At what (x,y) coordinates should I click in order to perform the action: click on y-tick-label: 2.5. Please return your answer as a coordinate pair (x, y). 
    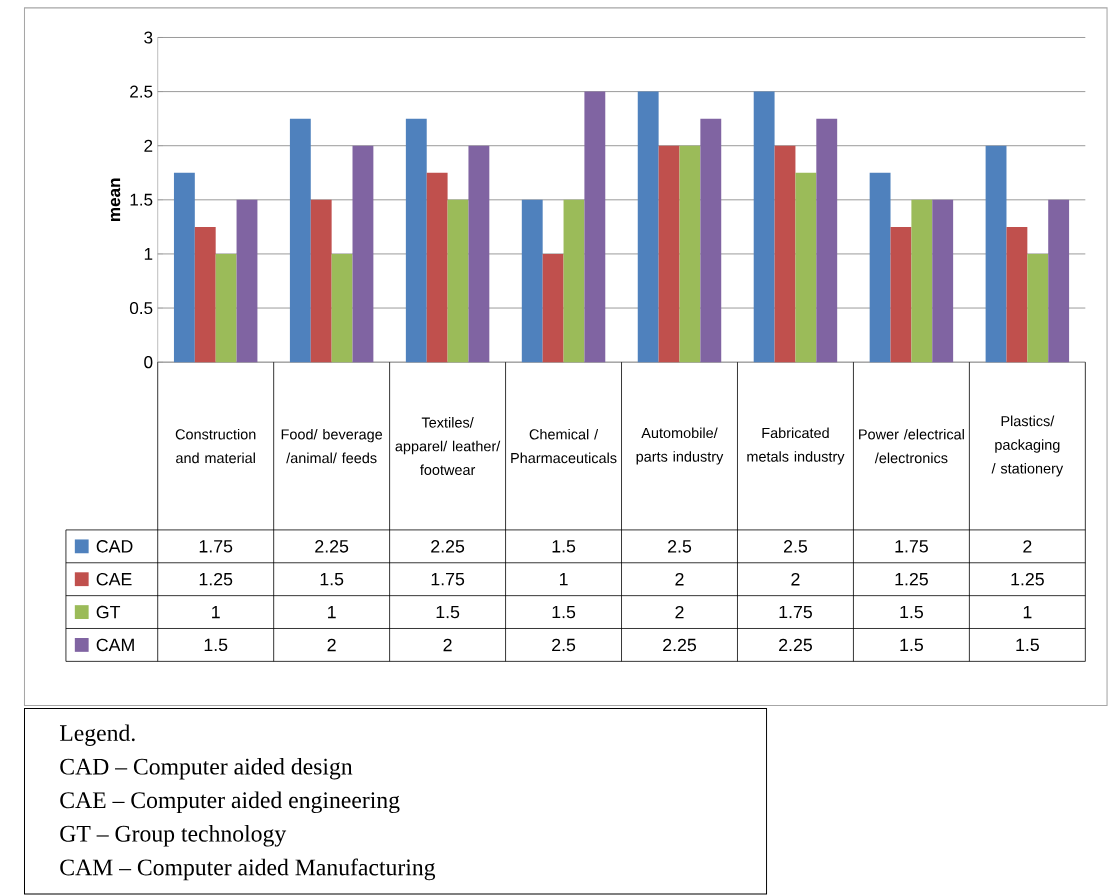
    Looking at the image, I should click on (141, 91).